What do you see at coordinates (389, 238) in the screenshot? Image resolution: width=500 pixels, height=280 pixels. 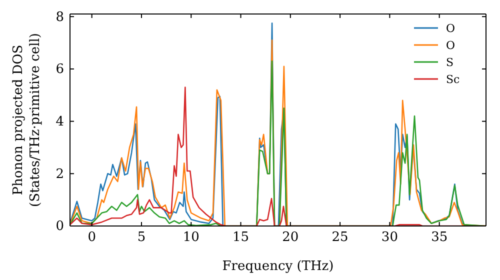 I see `x-tick-label: 30` at bounding box center [389, 238].